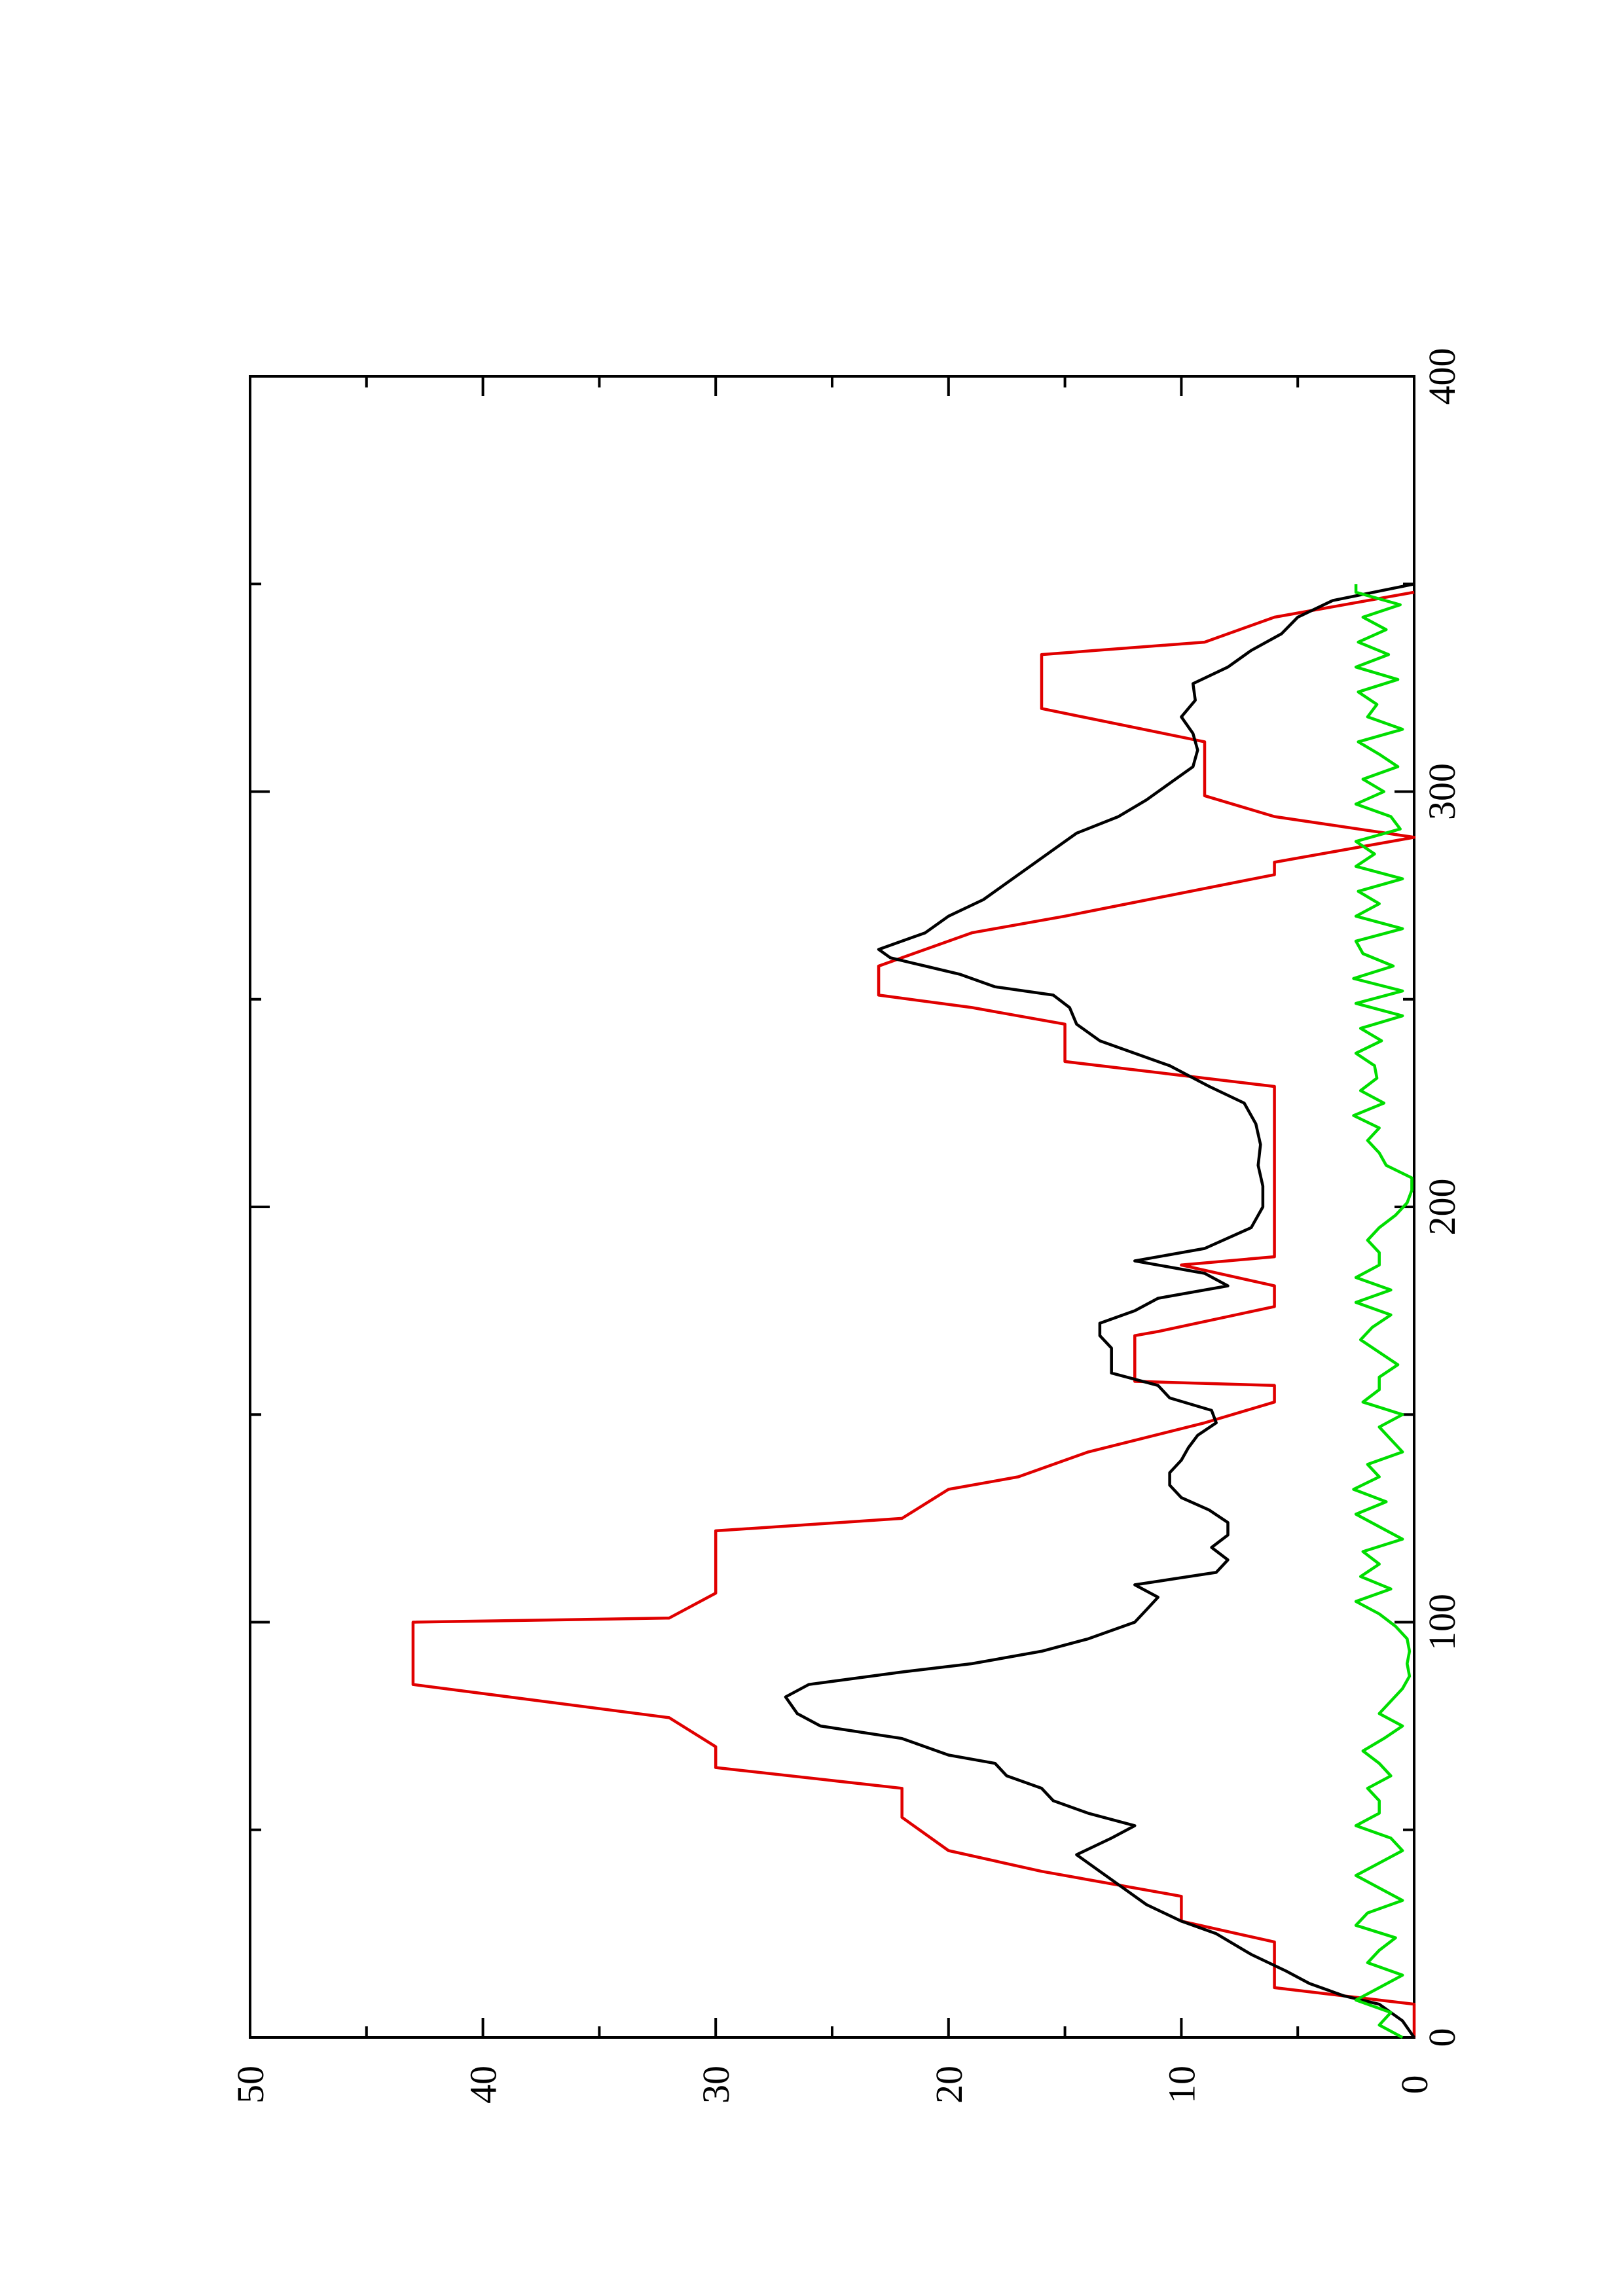  What do you see at coordinates (1414, 2084) in the screenshot?
I see `y-tick-label: 0` at bounding box center [1414, 2084].